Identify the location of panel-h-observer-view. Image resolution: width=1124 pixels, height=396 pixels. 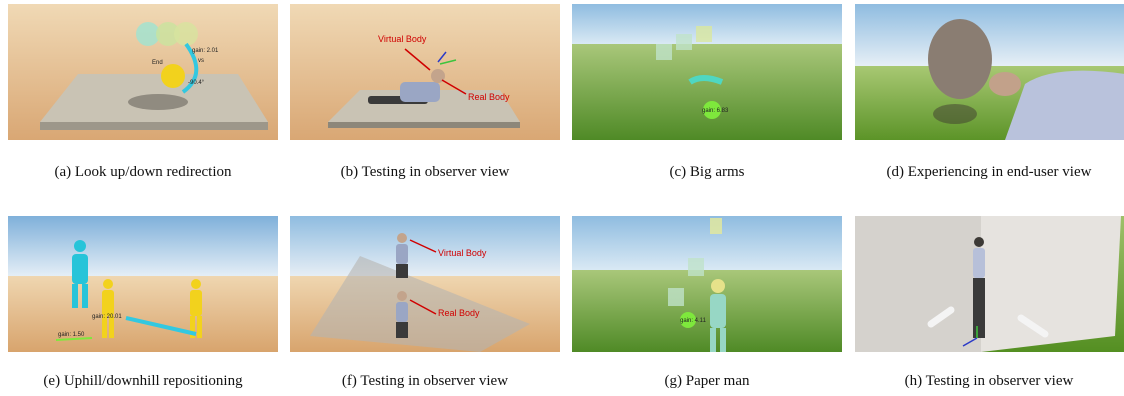
(989, 284).